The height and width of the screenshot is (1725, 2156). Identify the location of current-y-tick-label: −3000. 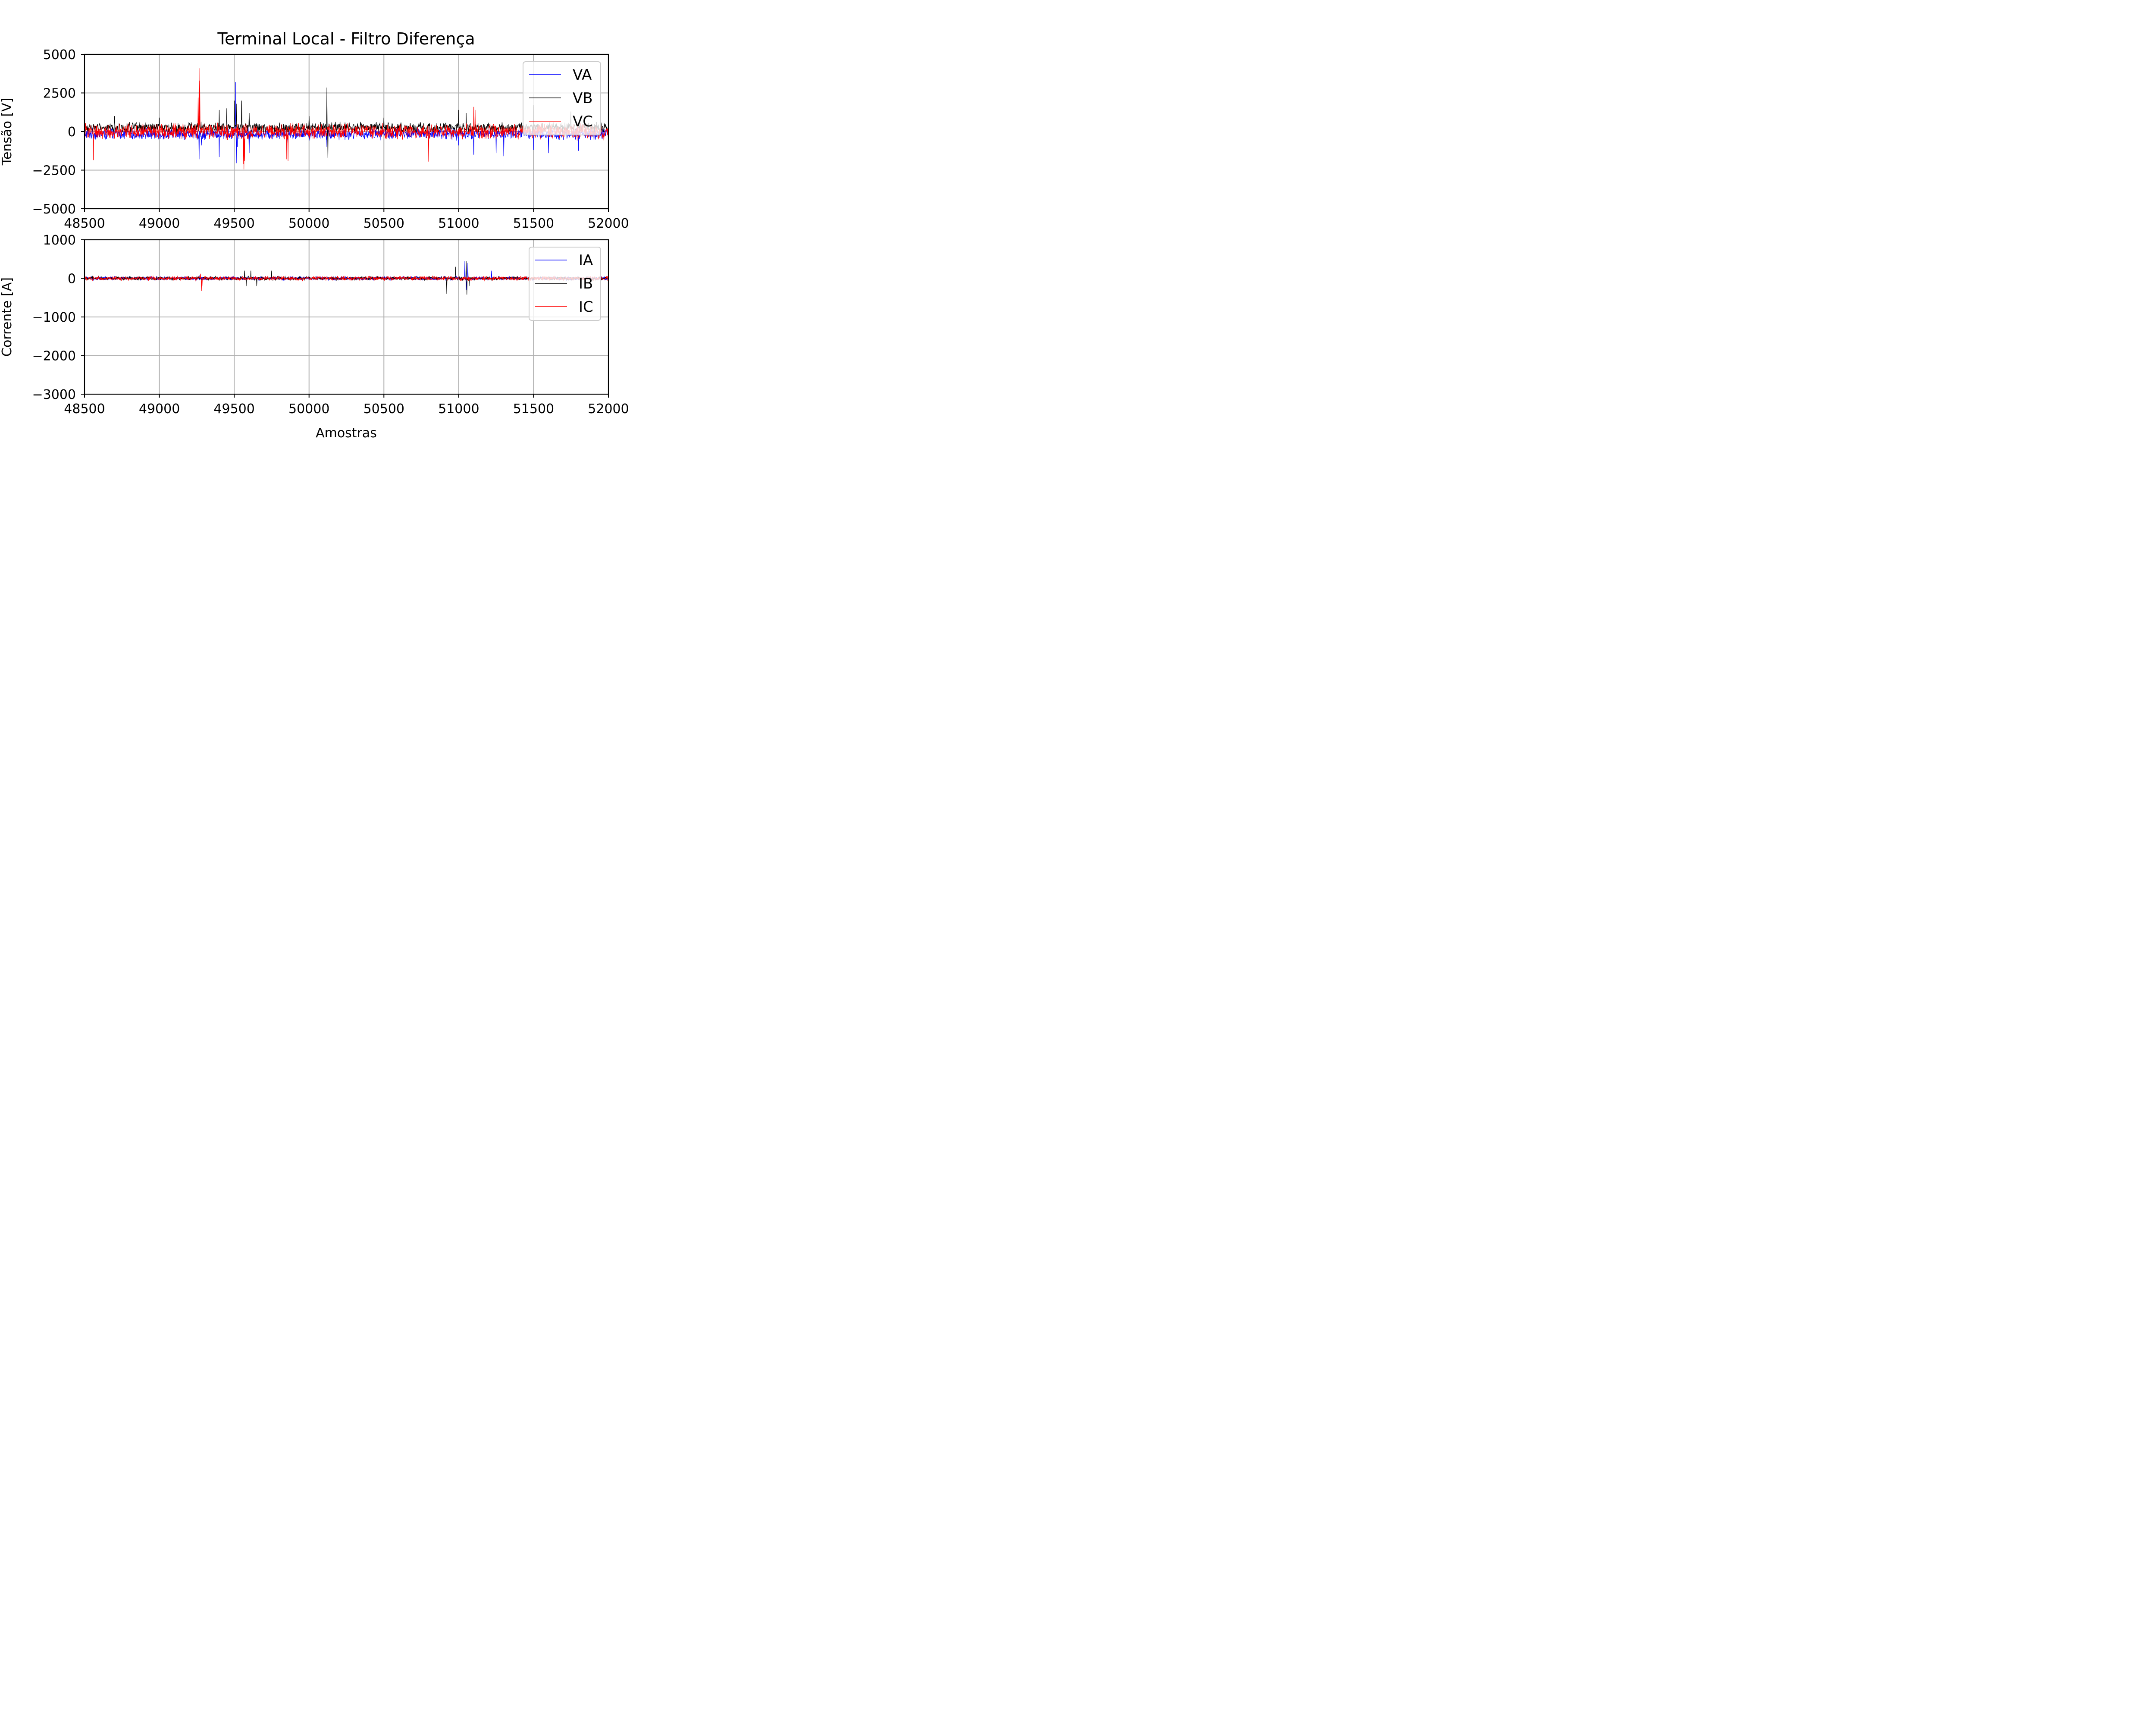
(54, 395).